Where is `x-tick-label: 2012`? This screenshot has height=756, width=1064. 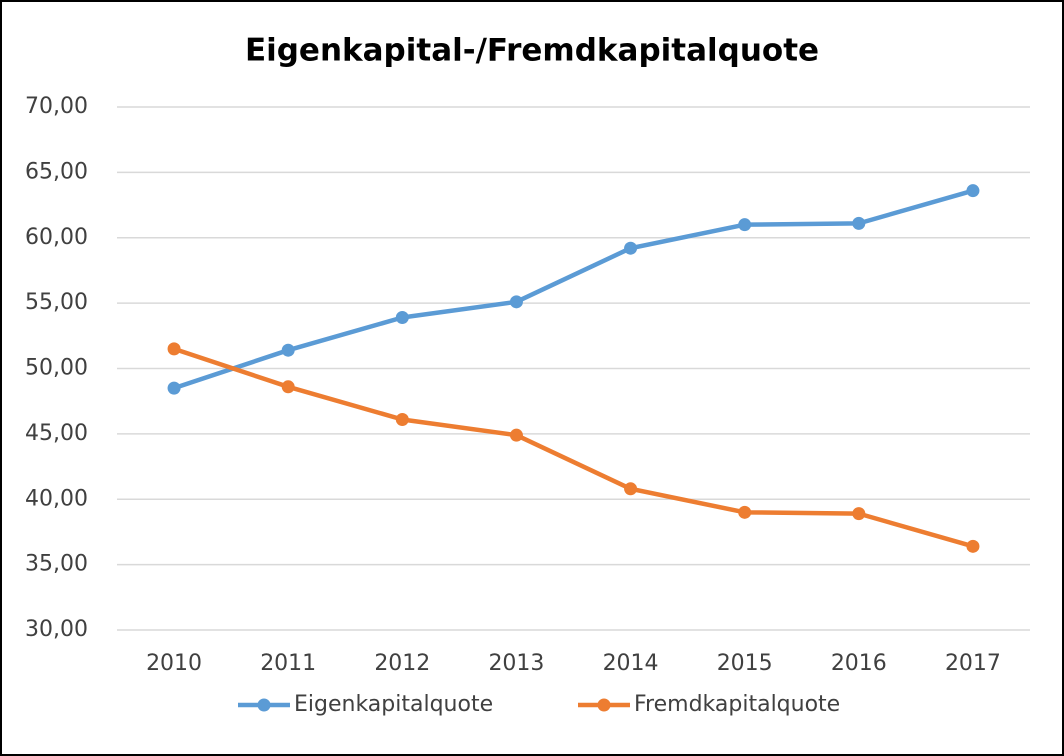 x-tick-label: 2012 is located at coordinates (402, 663).